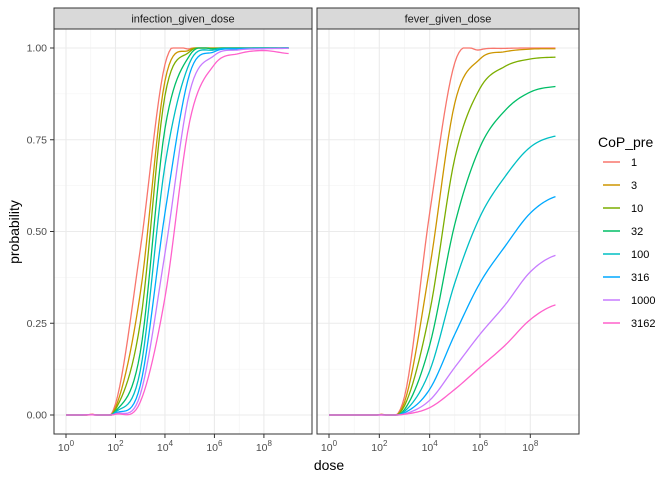  What do you see at coordinates (448, 20) in the screenshot?
I see `strip-title-fever-given-dose: fever_given_dose` at bounding box center [448, 20].